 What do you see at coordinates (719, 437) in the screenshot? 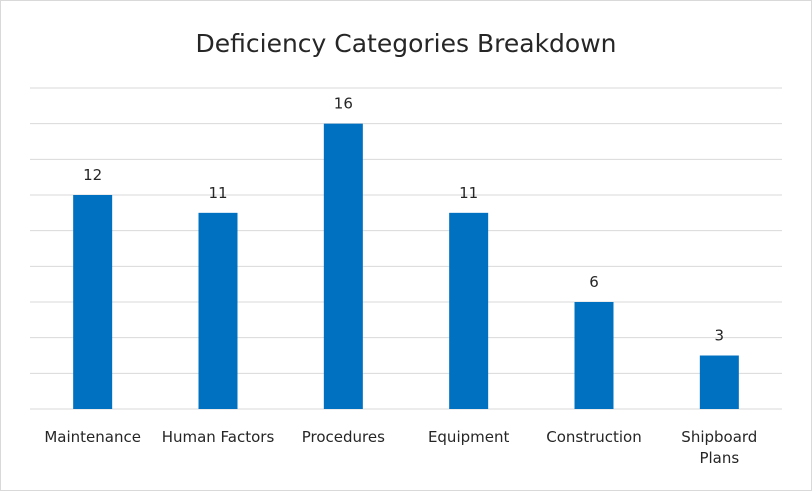
I see `category-label-line: Shipboard` at bounding box center [719, 437].